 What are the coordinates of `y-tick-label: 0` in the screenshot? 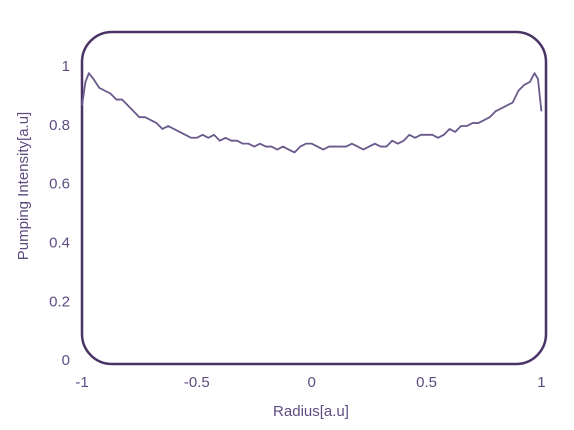 It's located at (66, 360).